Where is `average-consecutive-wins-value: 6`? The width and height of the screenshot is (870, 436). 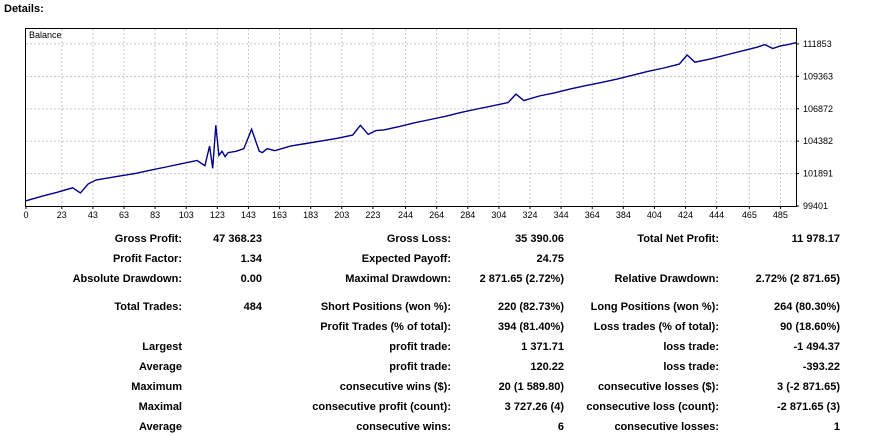 average-consecutive-wins-value: 6 is located at coordinates (560, 427).